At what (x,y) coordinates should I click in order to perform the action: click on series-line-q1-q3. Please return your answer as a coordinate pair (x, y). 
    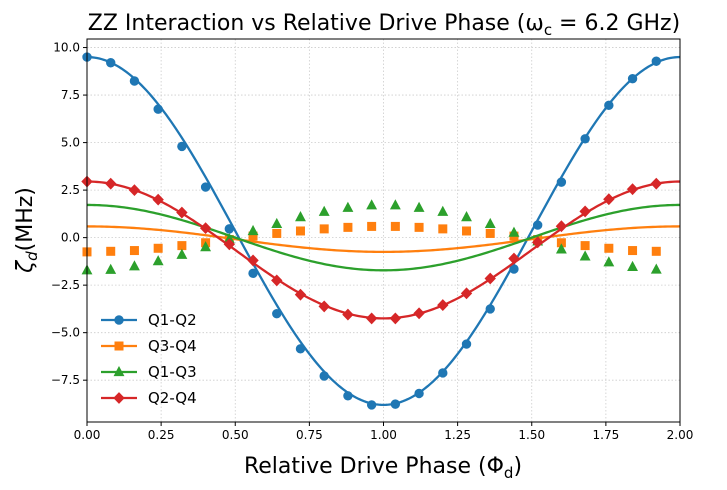
    Looking at the image, I should click on (383, 237).